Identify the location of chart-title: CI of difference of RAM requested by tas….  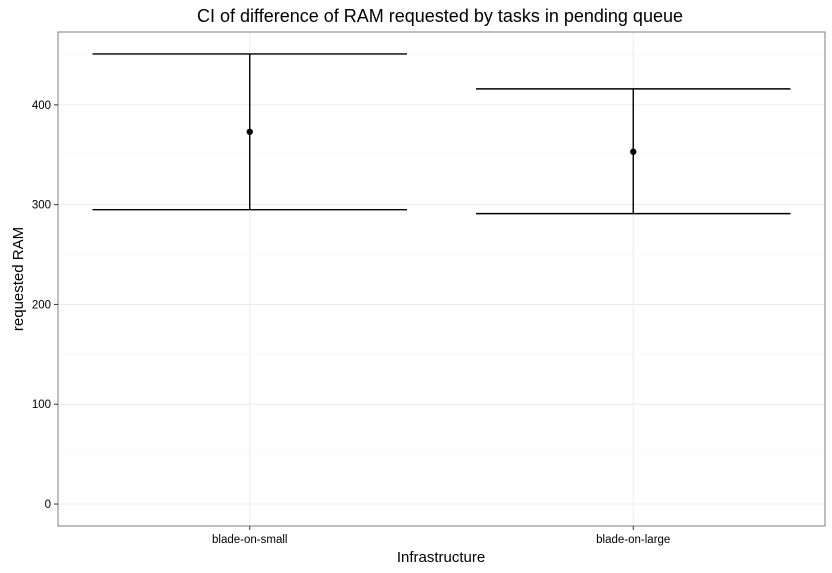
(440, 16).